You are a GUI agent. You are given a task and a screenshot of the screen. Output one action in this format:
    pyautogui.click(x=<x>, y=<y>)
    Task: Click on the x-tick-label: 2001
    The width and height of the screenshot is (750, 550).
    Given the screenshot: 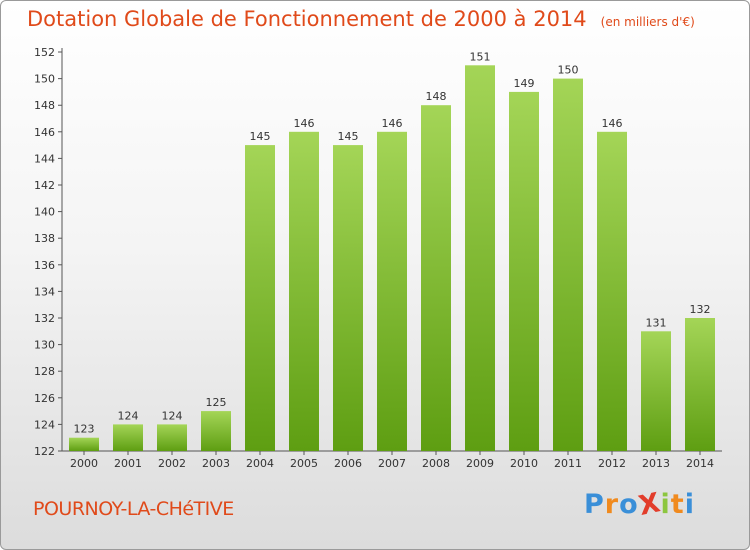 What is the action you would take?
    pyautogui.click(x=128, y=463)
    